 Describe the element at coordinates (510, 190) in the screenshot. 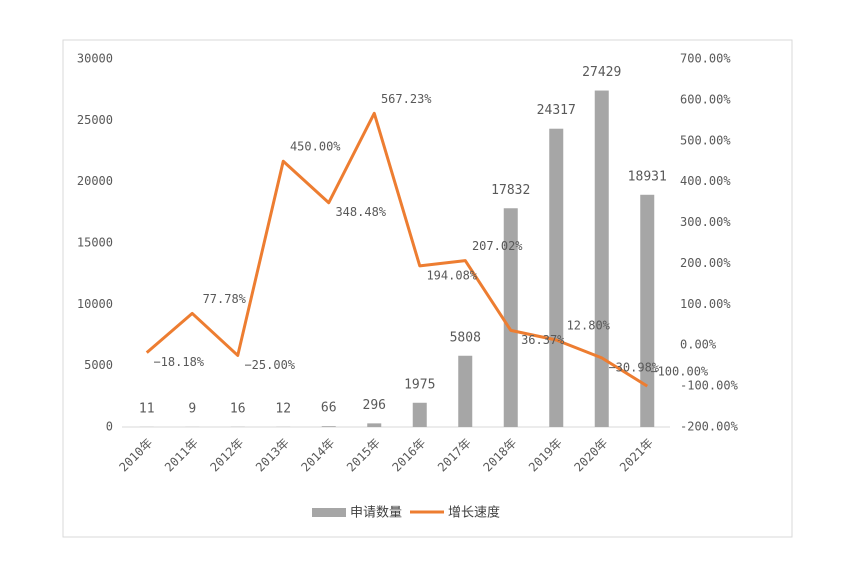

I see `bar-value-label: 17832` at that location.